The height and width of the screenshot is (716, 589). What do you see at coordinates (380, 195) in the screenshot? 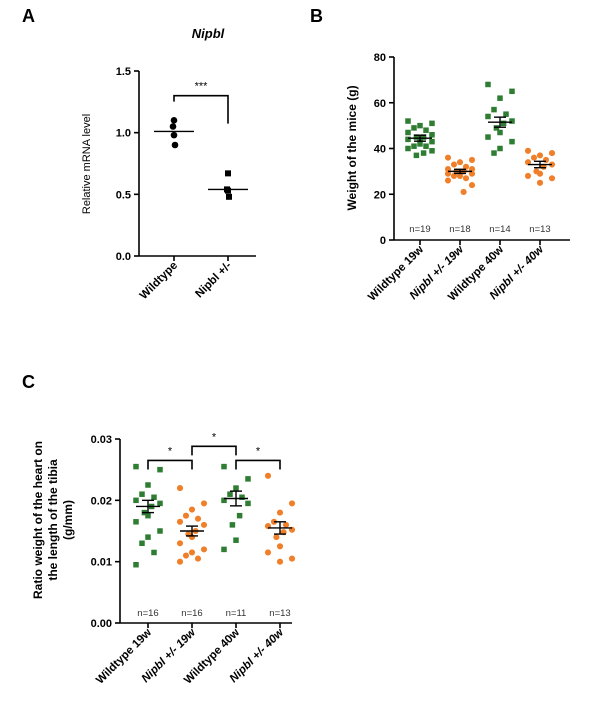
I see `y-tick-label: 20` at bounding box center [380, 195].